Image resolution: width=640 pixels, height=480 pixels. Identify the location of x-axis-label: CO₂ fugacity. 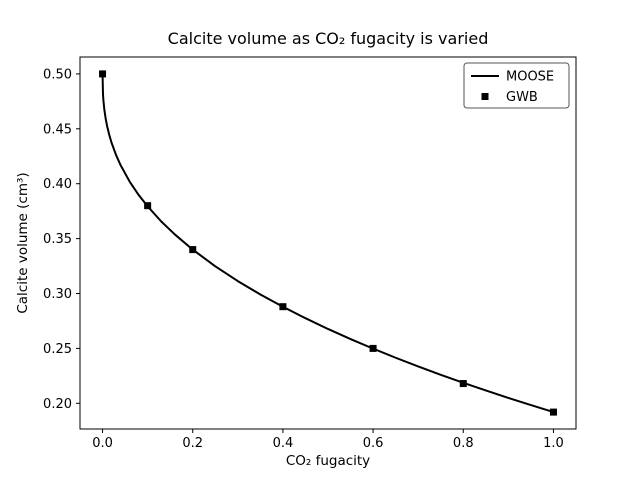
(328, 461).